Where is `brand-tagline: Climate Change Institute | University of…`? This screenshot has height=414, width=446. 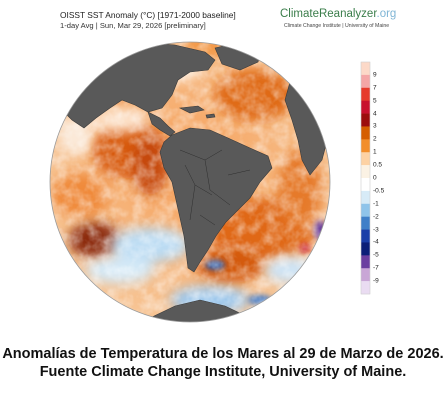
brand-tagline: Climate Change Institute | University of… is located at coordinates (337, 26).